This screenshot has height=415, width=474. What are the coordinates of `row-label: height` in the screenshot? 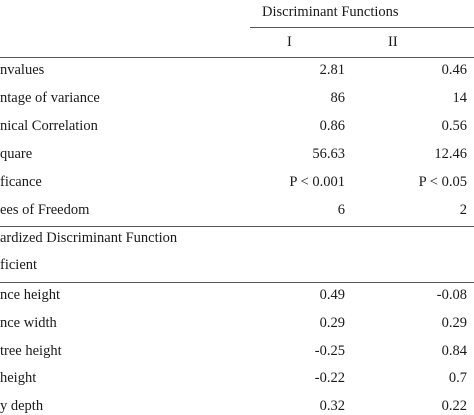 It's located at (18, 378).